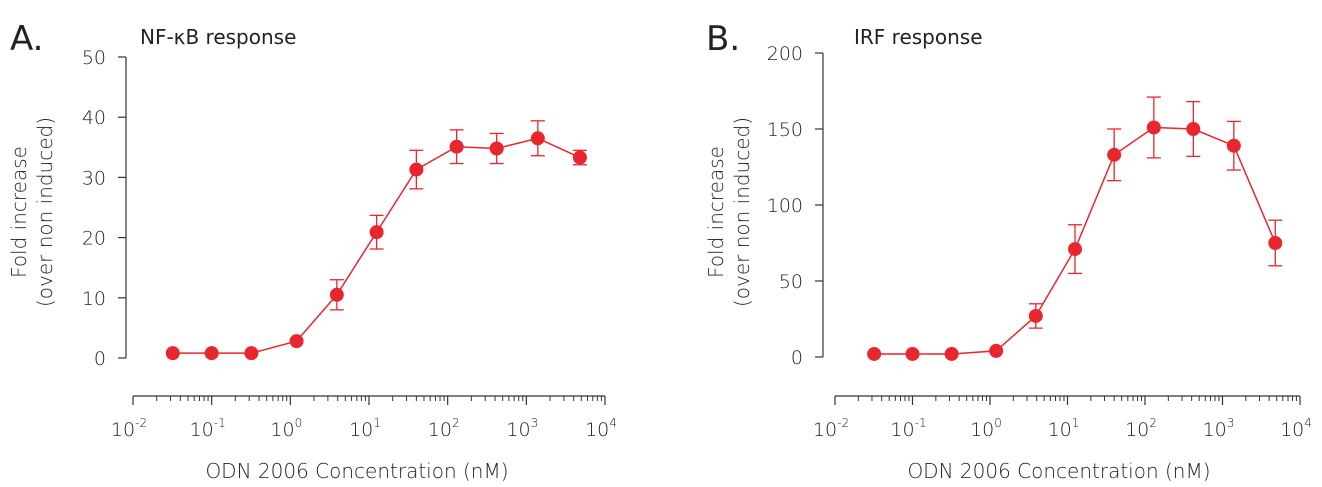  I want to click on y-tick-label: 100, so click(785, 206).